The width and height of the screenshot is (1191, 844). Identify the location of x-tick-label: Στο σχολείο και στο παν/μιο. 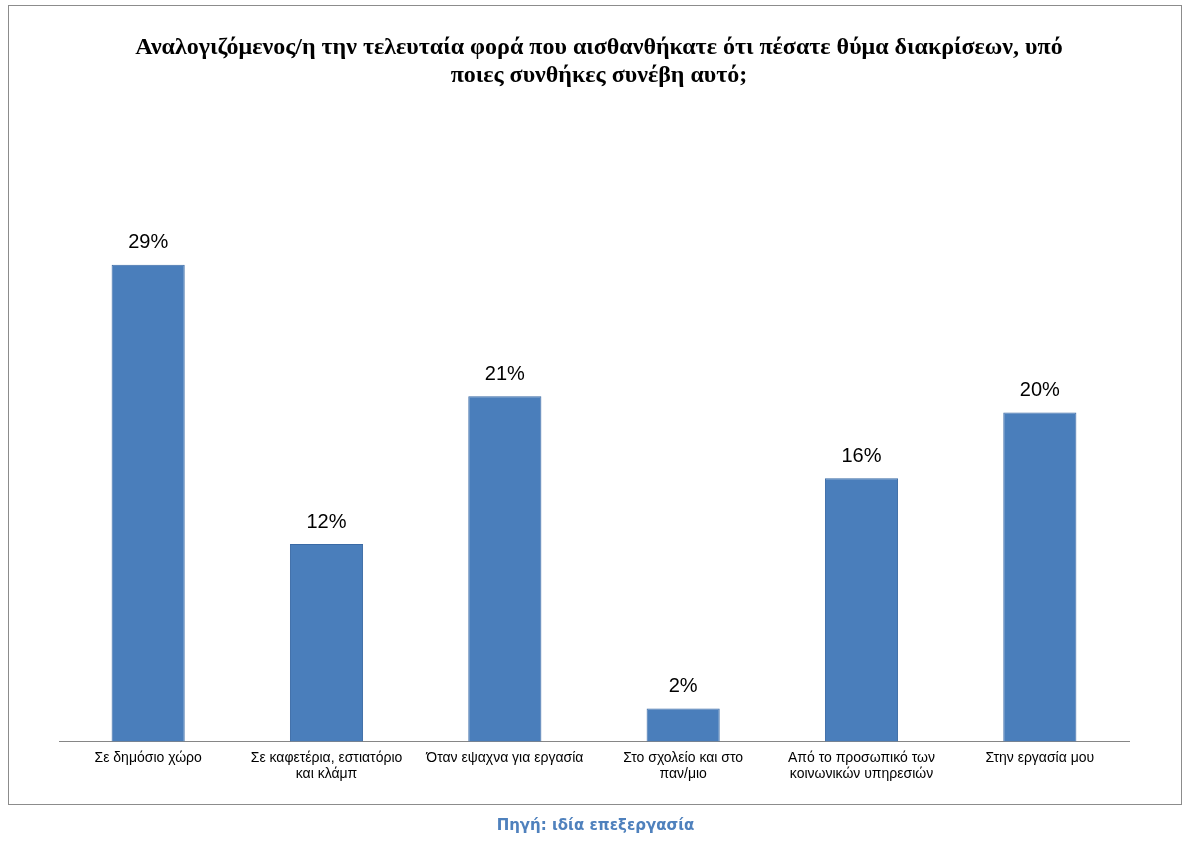
(683, 765).